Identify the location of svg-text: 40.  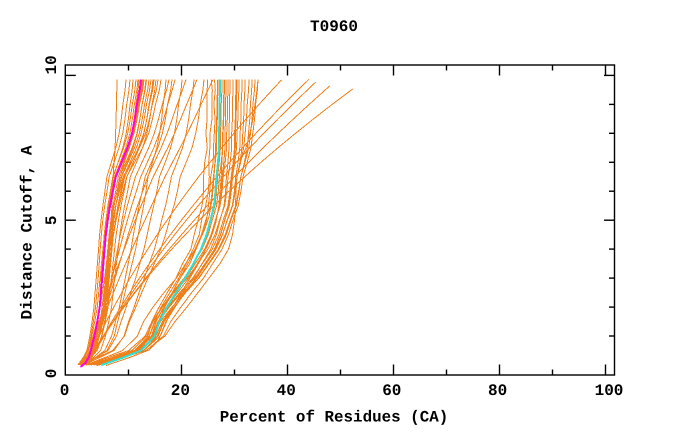
(286, 391).